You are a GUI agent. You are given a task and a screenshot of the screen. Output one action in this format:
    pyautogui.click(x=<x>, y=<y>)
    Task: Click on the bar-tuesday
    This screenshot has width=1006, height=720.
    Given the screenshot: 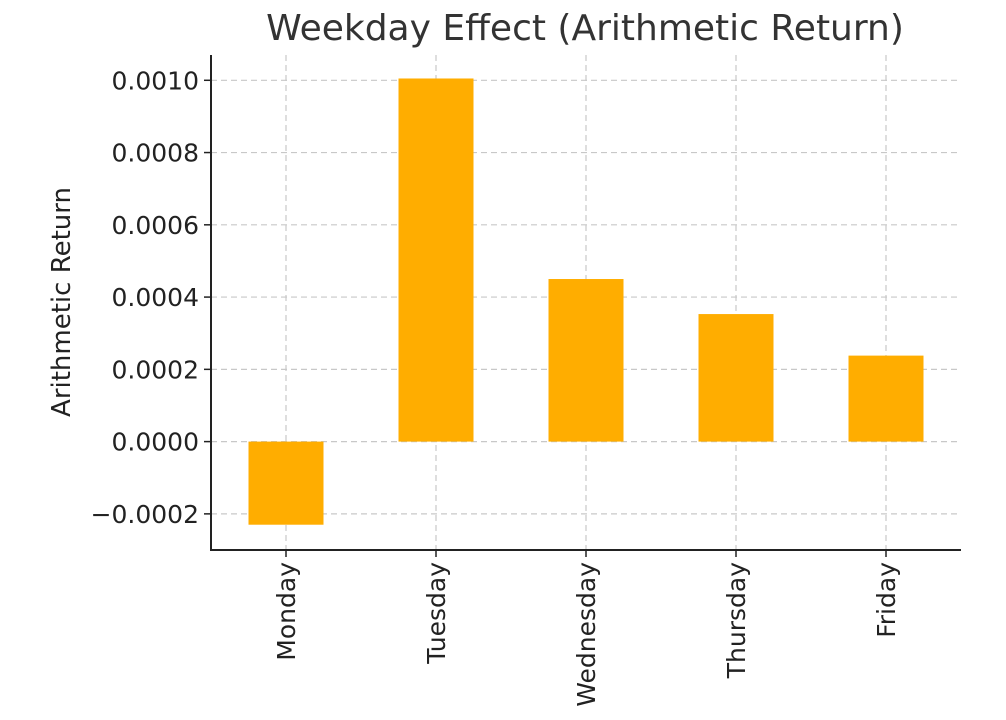 What is the action you would take?
    pyautogui.click(x=436, y=260)
    